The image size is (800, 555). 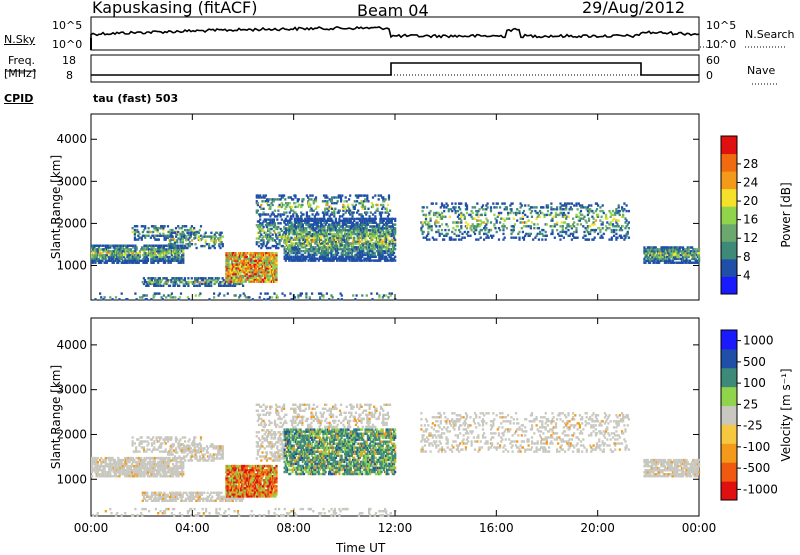 I want to click on y-tick-label: 4000, so click(x=71, y=139).